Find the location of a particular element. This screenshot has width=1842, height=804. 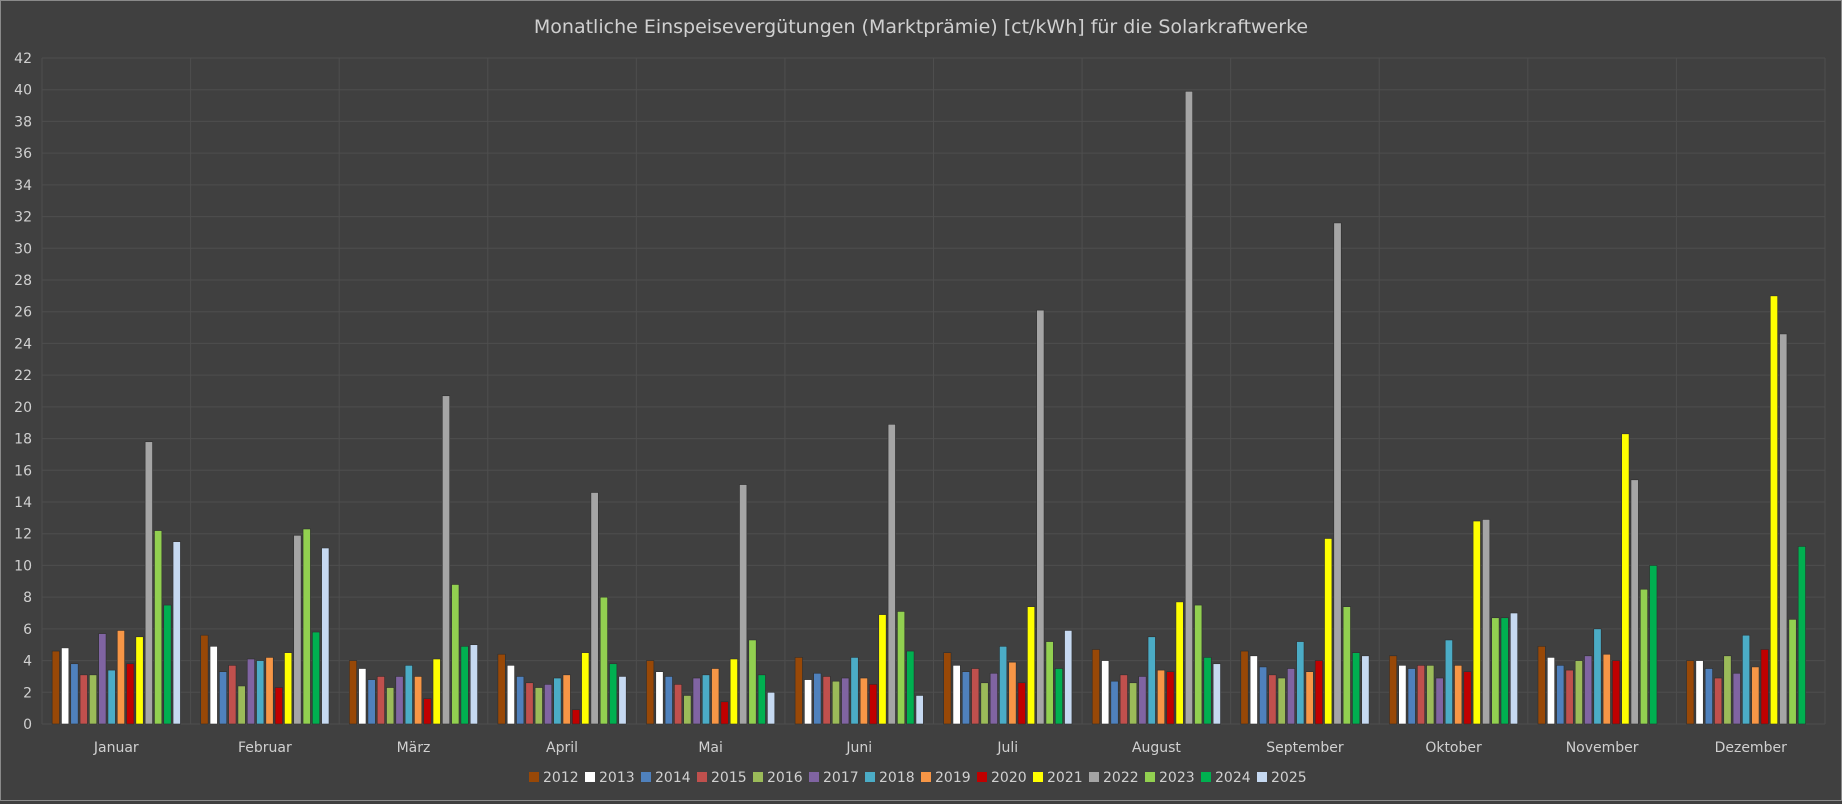

bar-2015-dezember is located at coordinates (1718, 701).